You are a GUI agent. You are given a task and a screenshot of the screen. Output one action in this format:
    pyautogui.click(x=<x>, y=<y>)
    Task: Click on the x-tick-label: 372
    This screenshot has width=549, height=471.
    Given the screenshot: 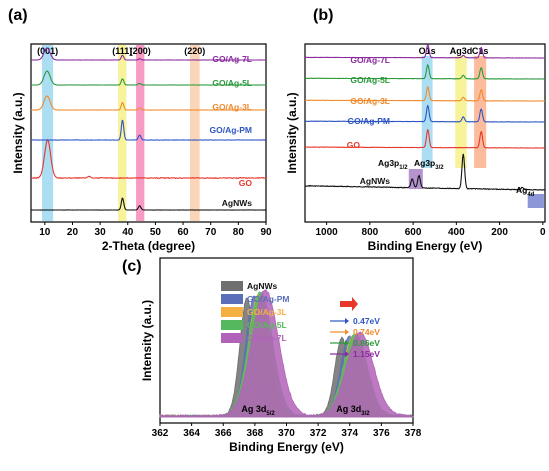 What is the action you would take?
    pyautogui.click(x=318, y=433)
    